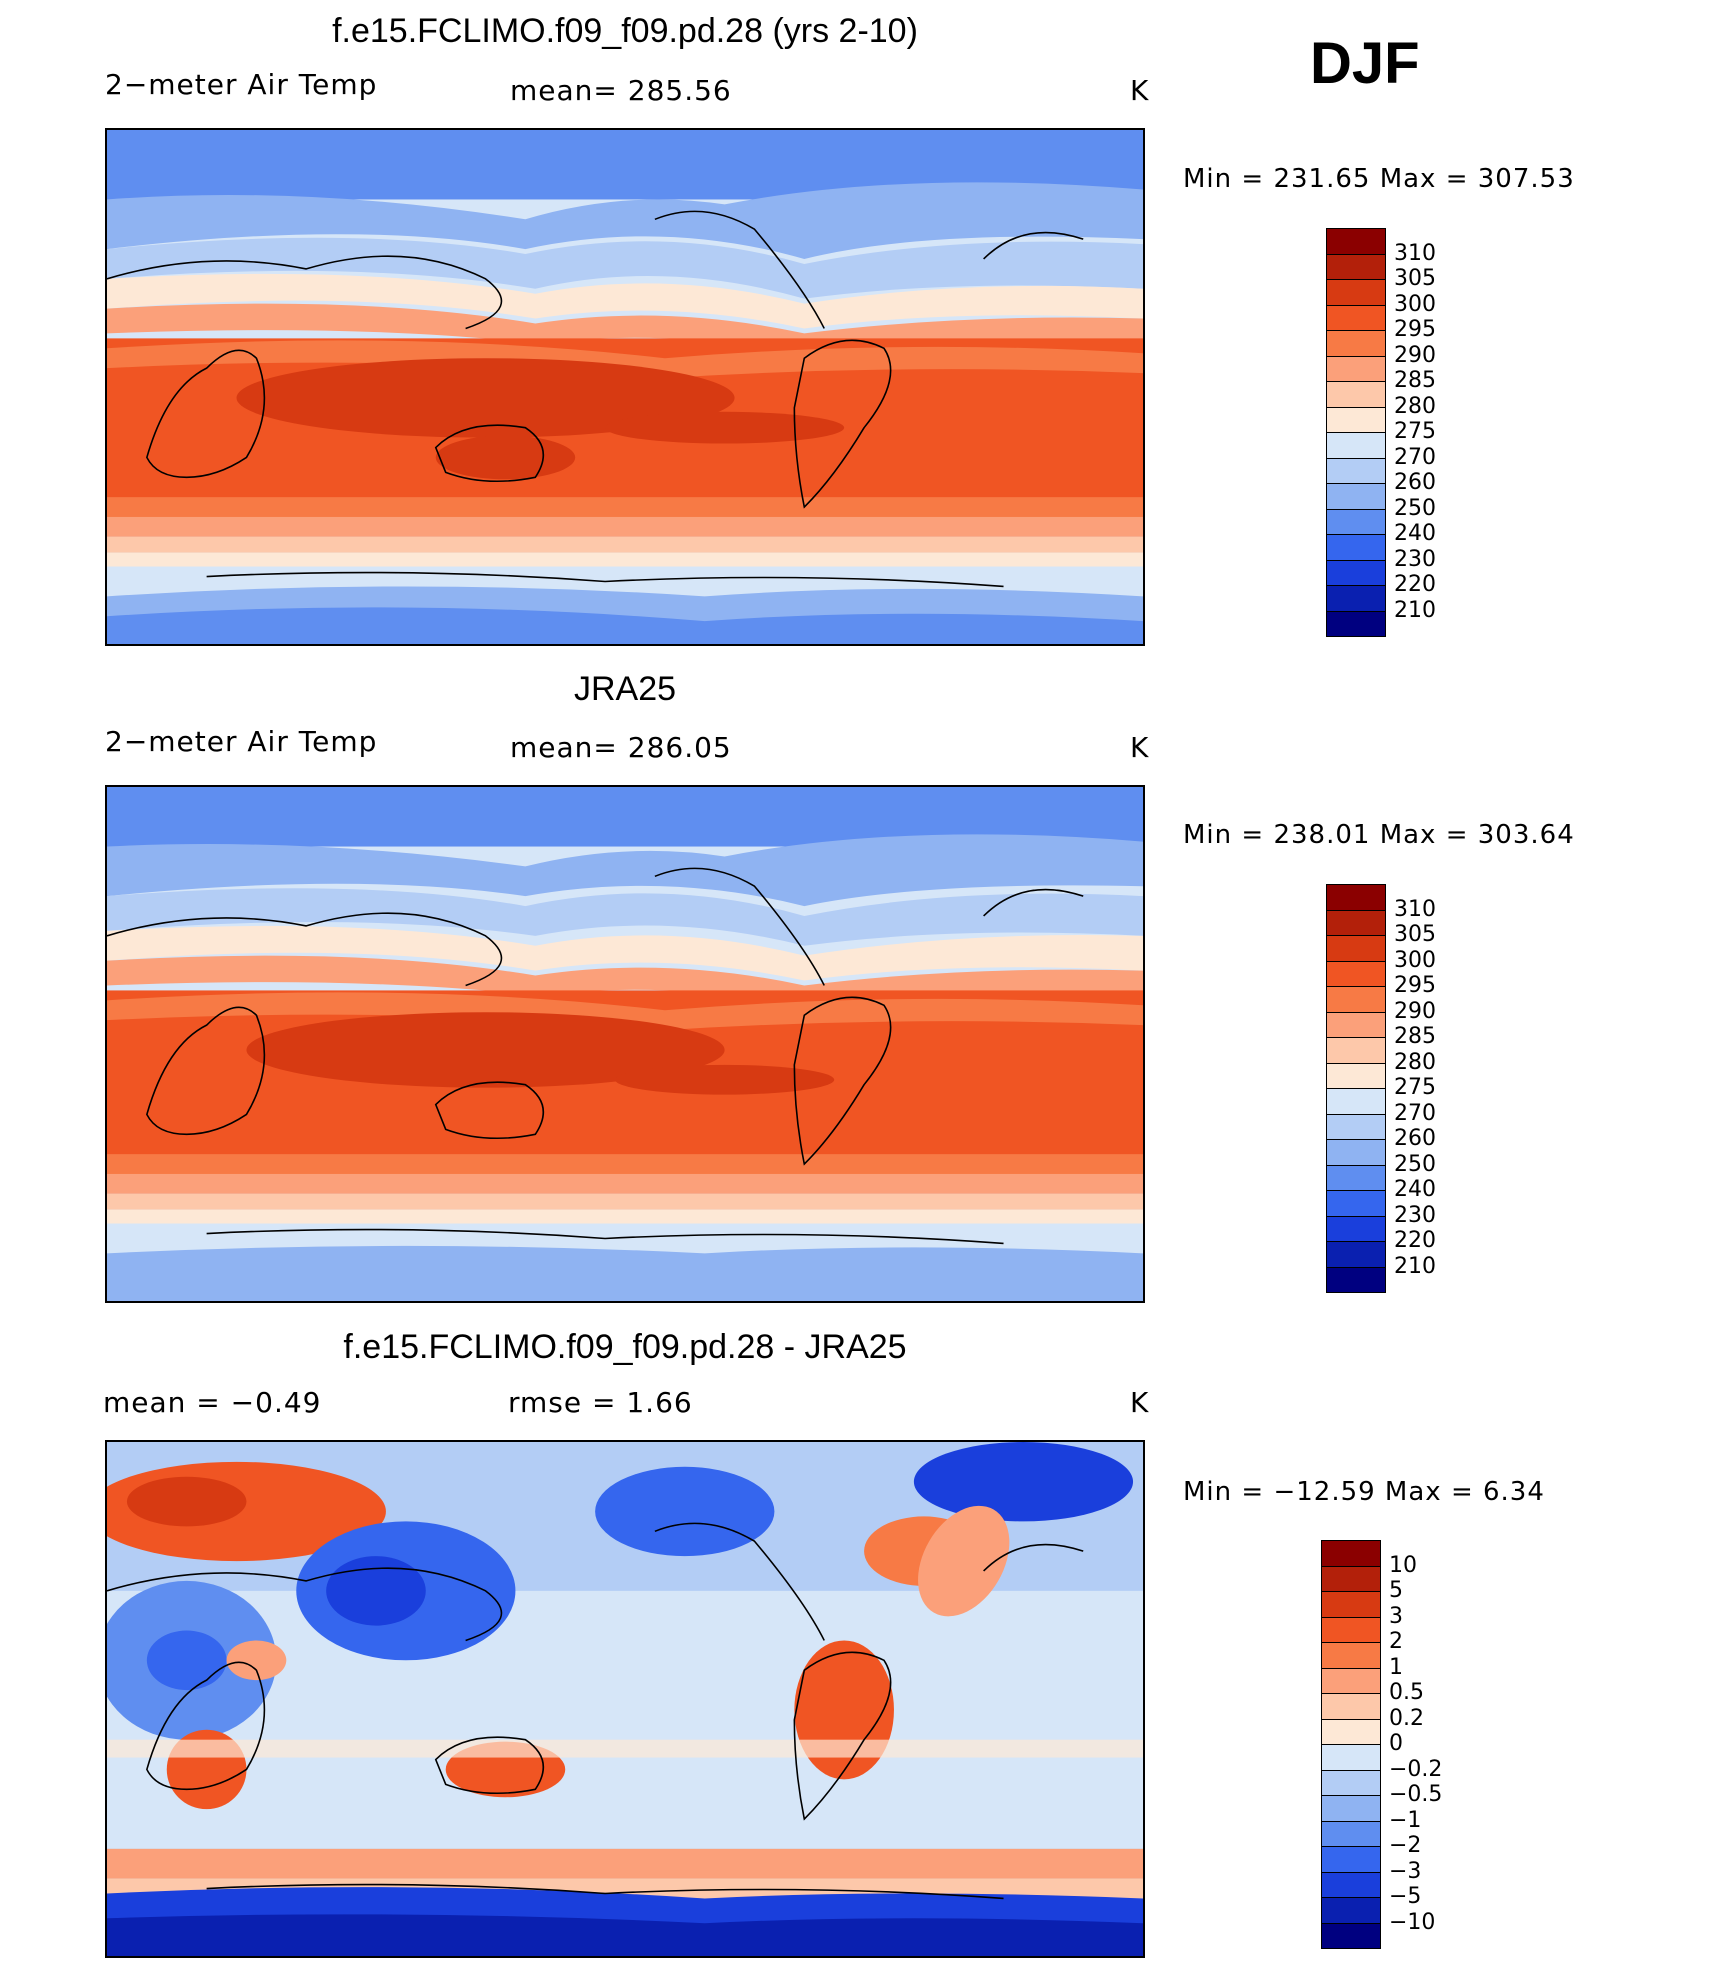  Describe the element at coordinates (1412, 1922) in the screenshot. I see `colorbar-tick-label: −10` at that location.